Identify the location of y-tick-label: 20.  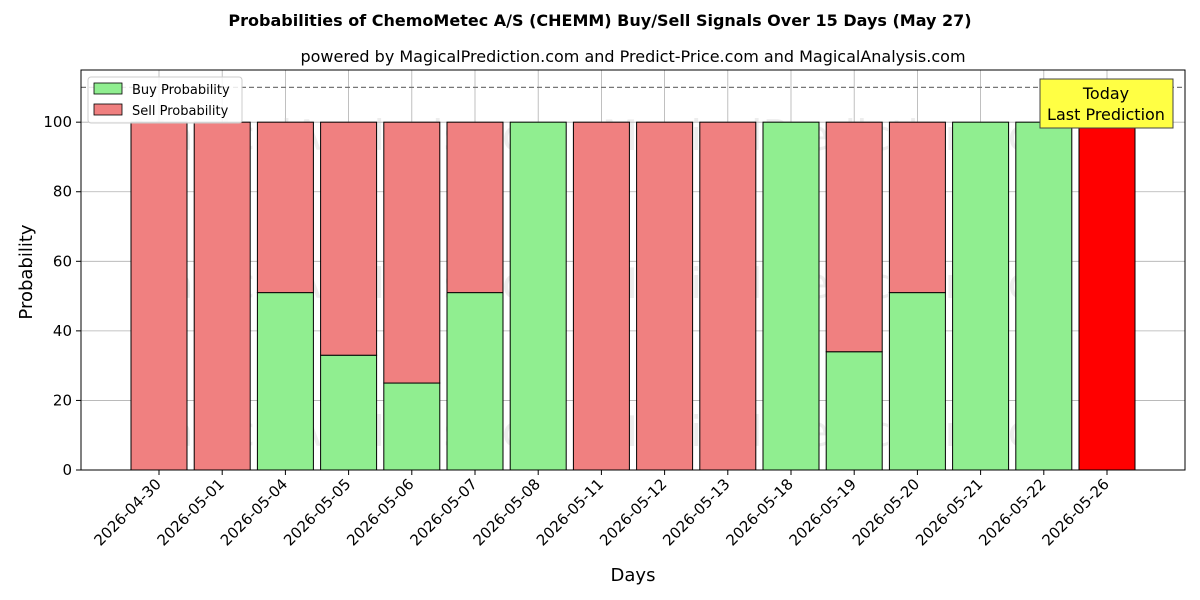
(62, 400).